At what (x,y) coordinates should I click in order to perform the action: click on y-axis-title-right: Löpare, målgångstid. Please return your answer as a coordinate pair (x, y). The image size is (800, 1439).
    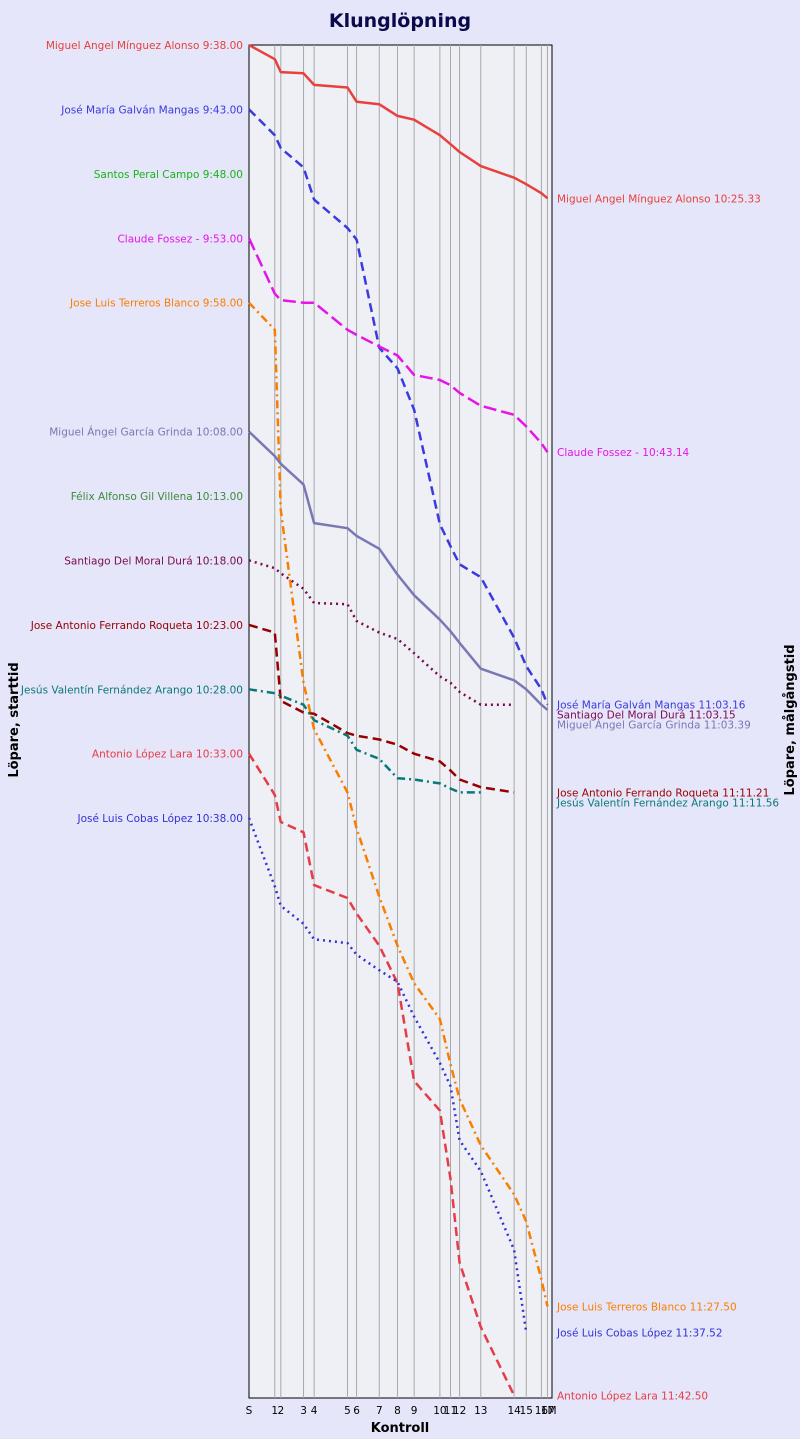
    Looking at the image, I should click on (790, 719).